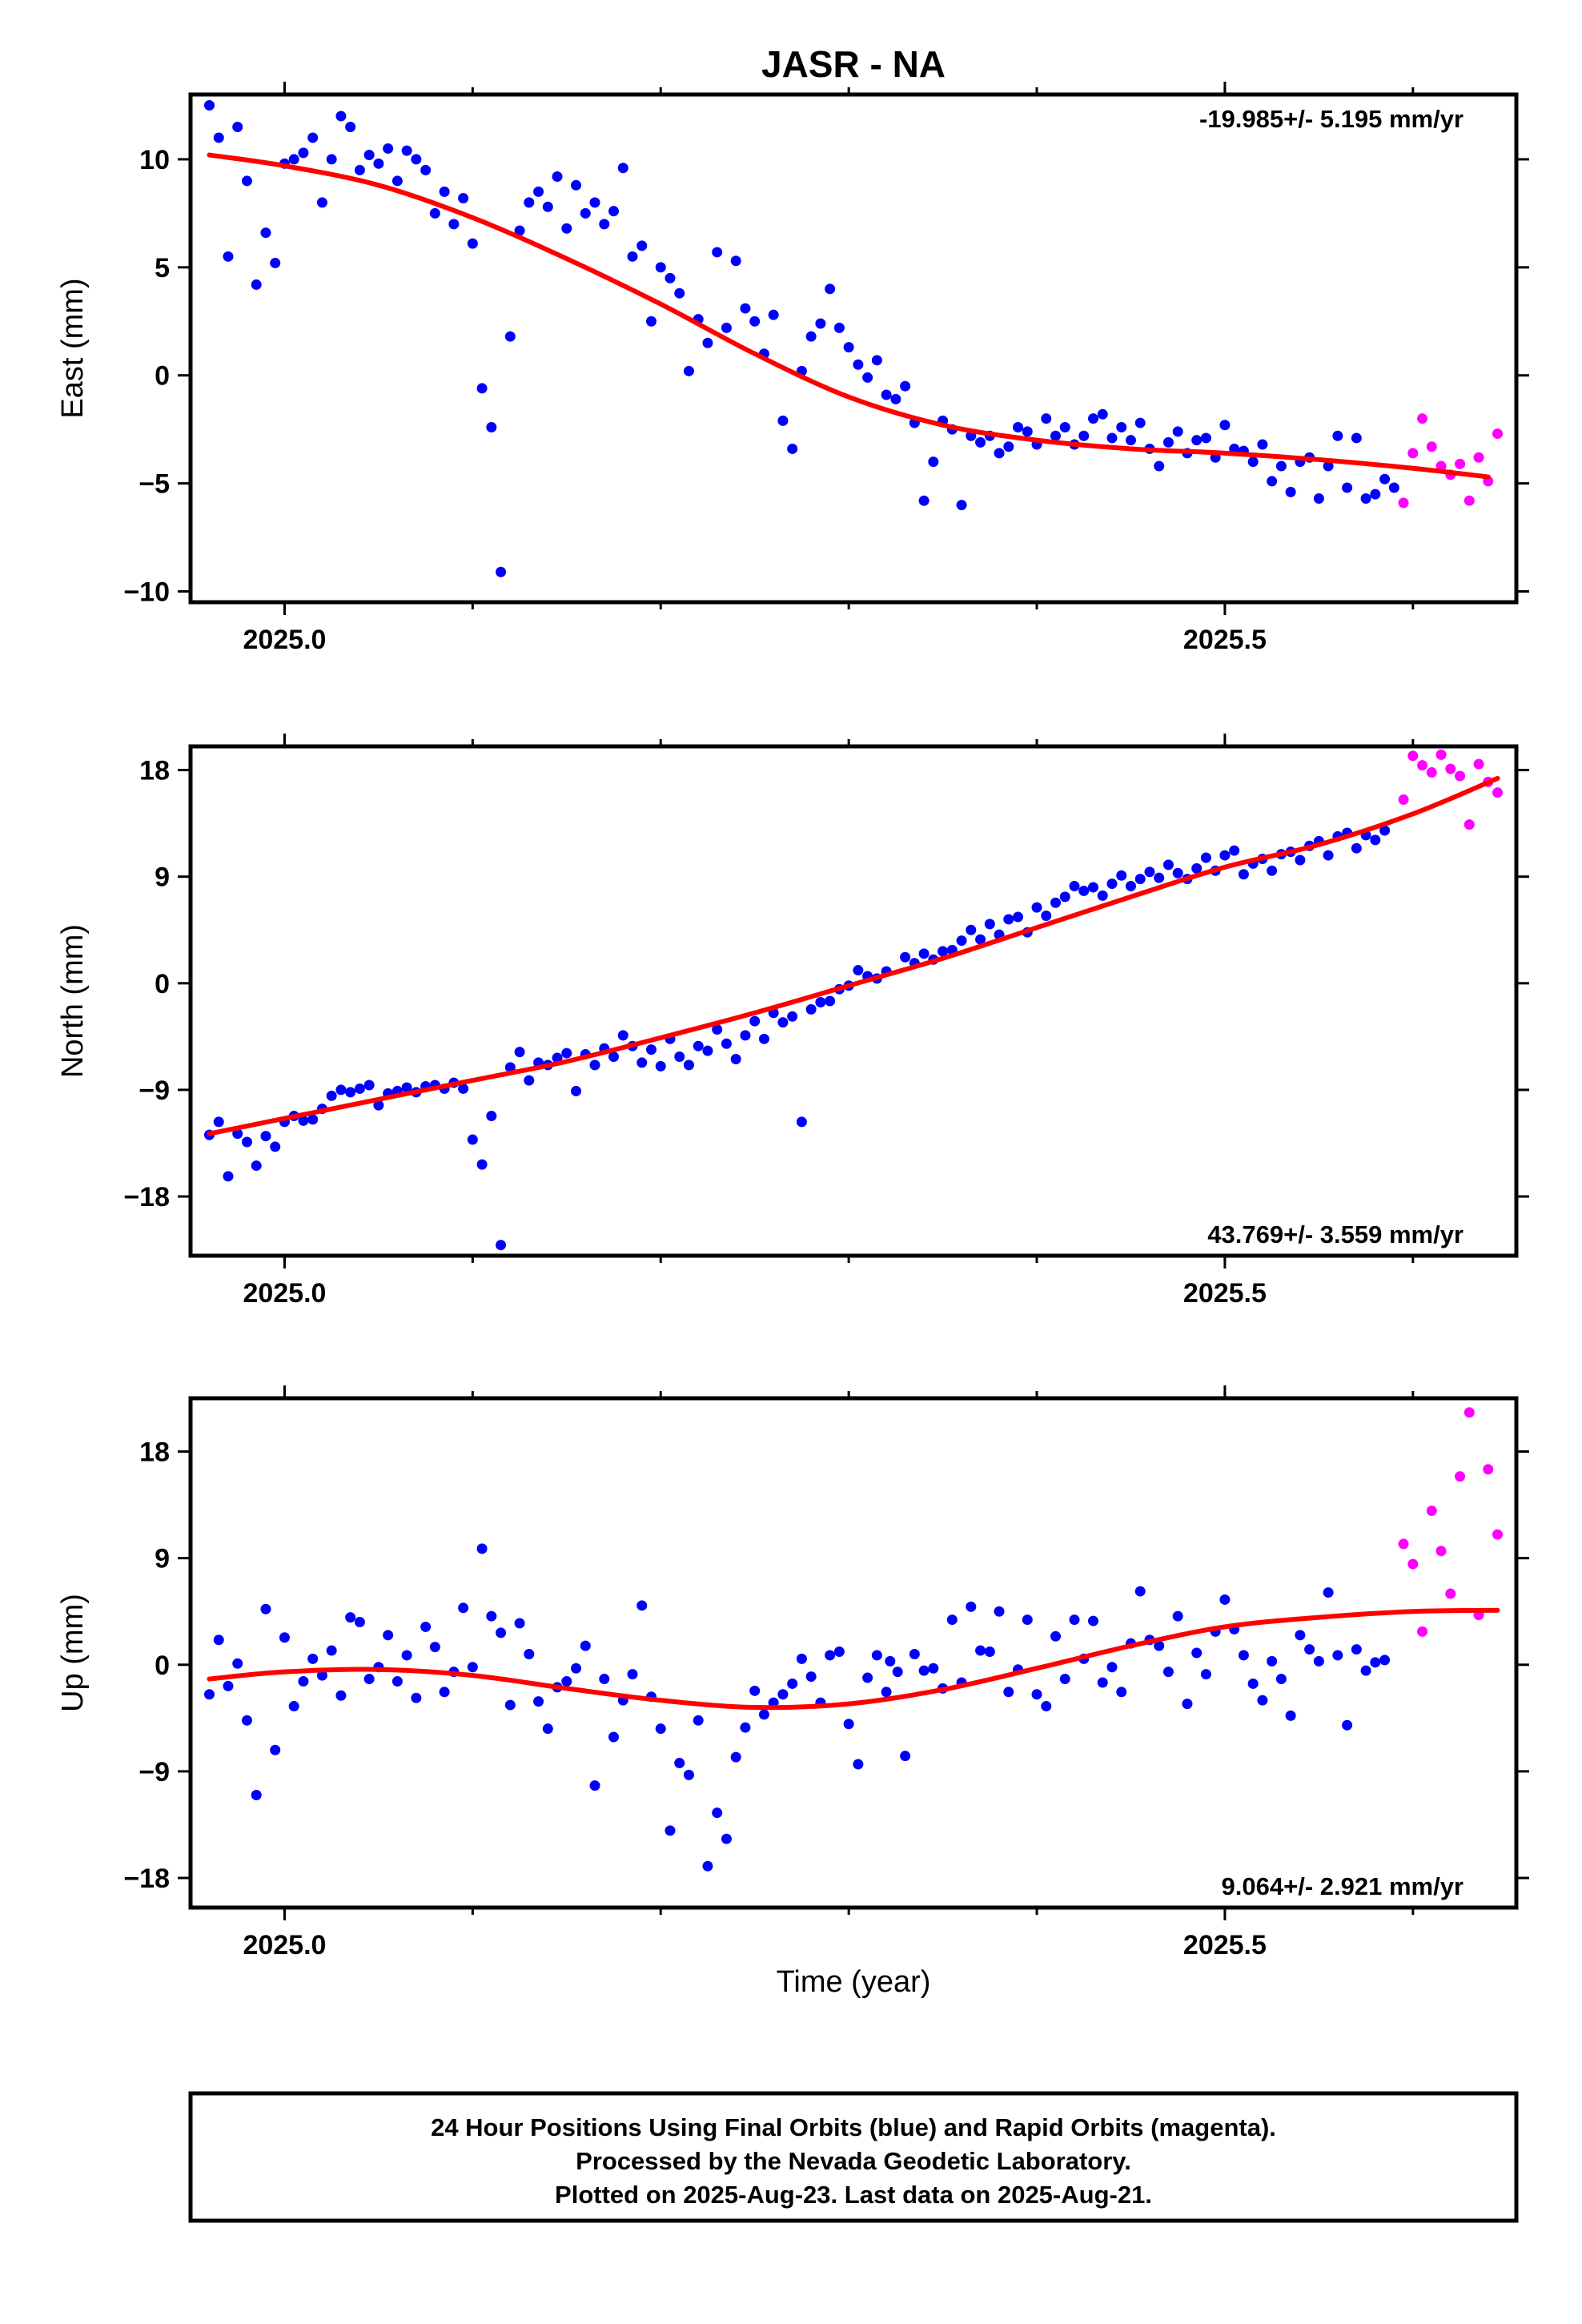 The height and width of the screenshot is (2324, 1582). I want to click on up-y-axis-label: Up (mm), so click(73, 1653).